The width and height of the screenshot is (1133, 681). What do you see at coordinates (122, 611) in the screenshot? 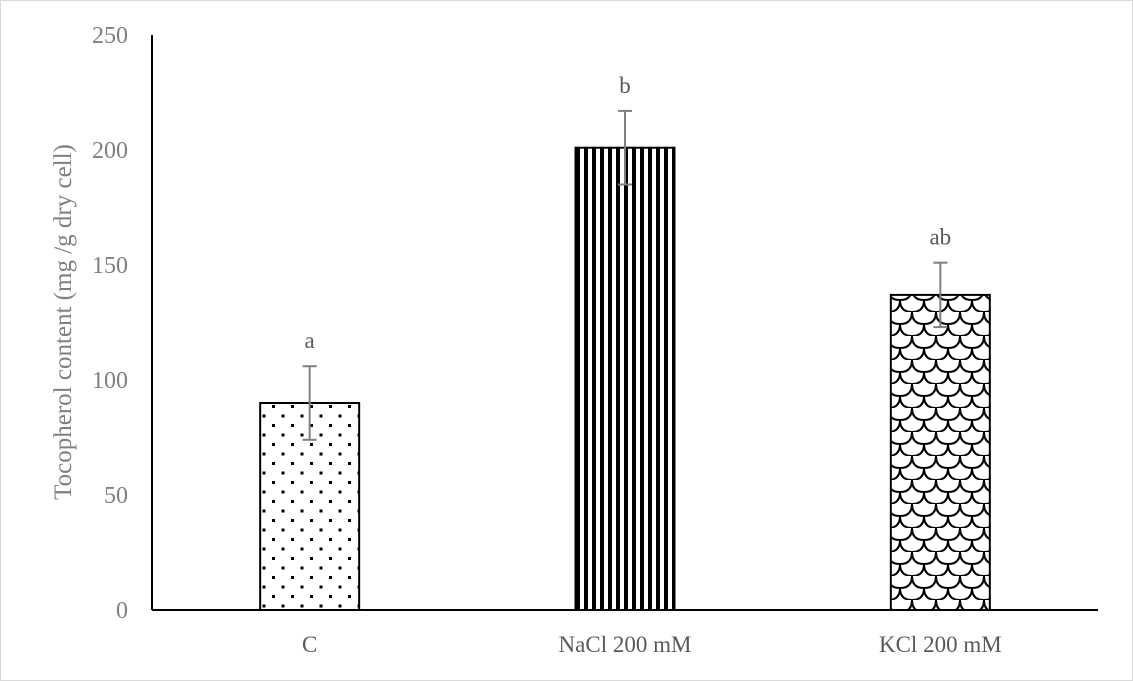
I see `y-tick-label: 0` at bounding box center [122, 611].